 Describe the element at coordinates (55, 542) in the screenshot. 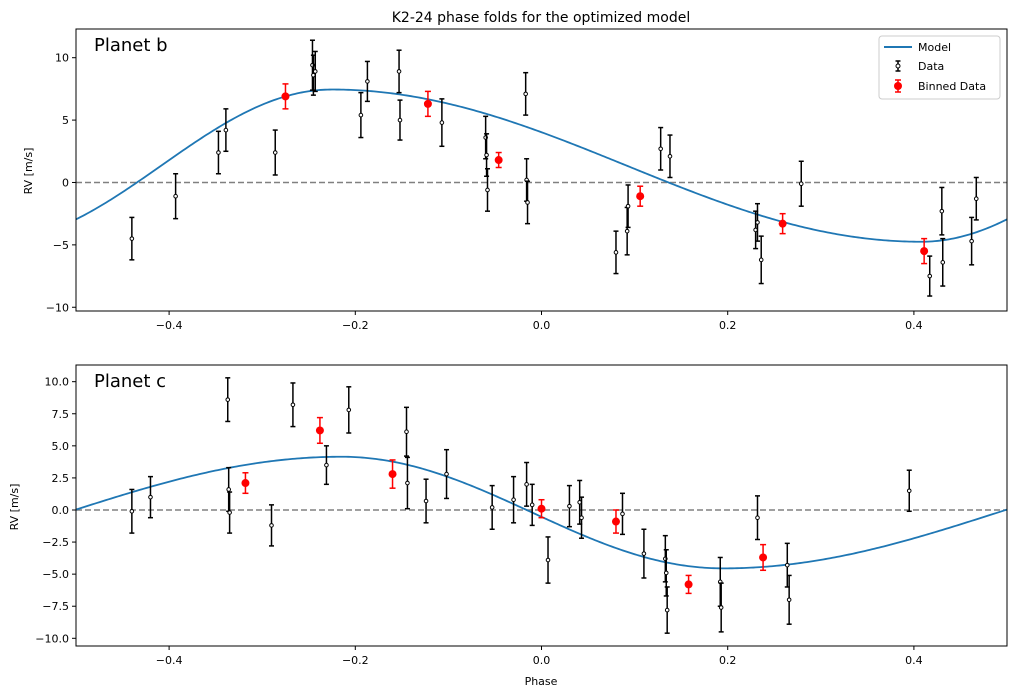

I see `planet-c-y-tick-label: −2.5` at that location.